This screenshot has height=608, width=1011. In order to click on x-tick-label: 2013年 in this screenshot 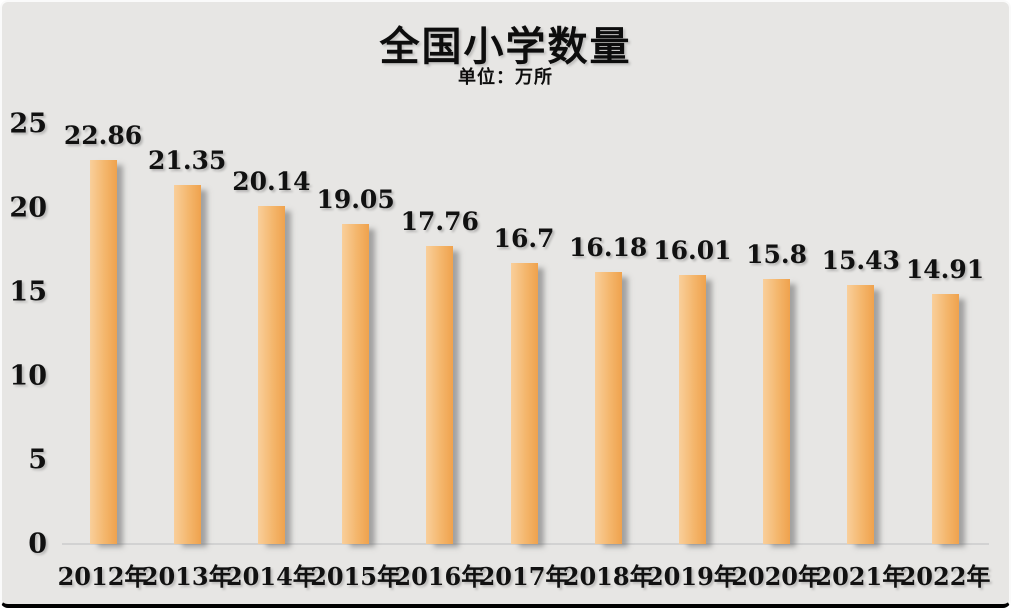, I will do `click(187, 576)`.